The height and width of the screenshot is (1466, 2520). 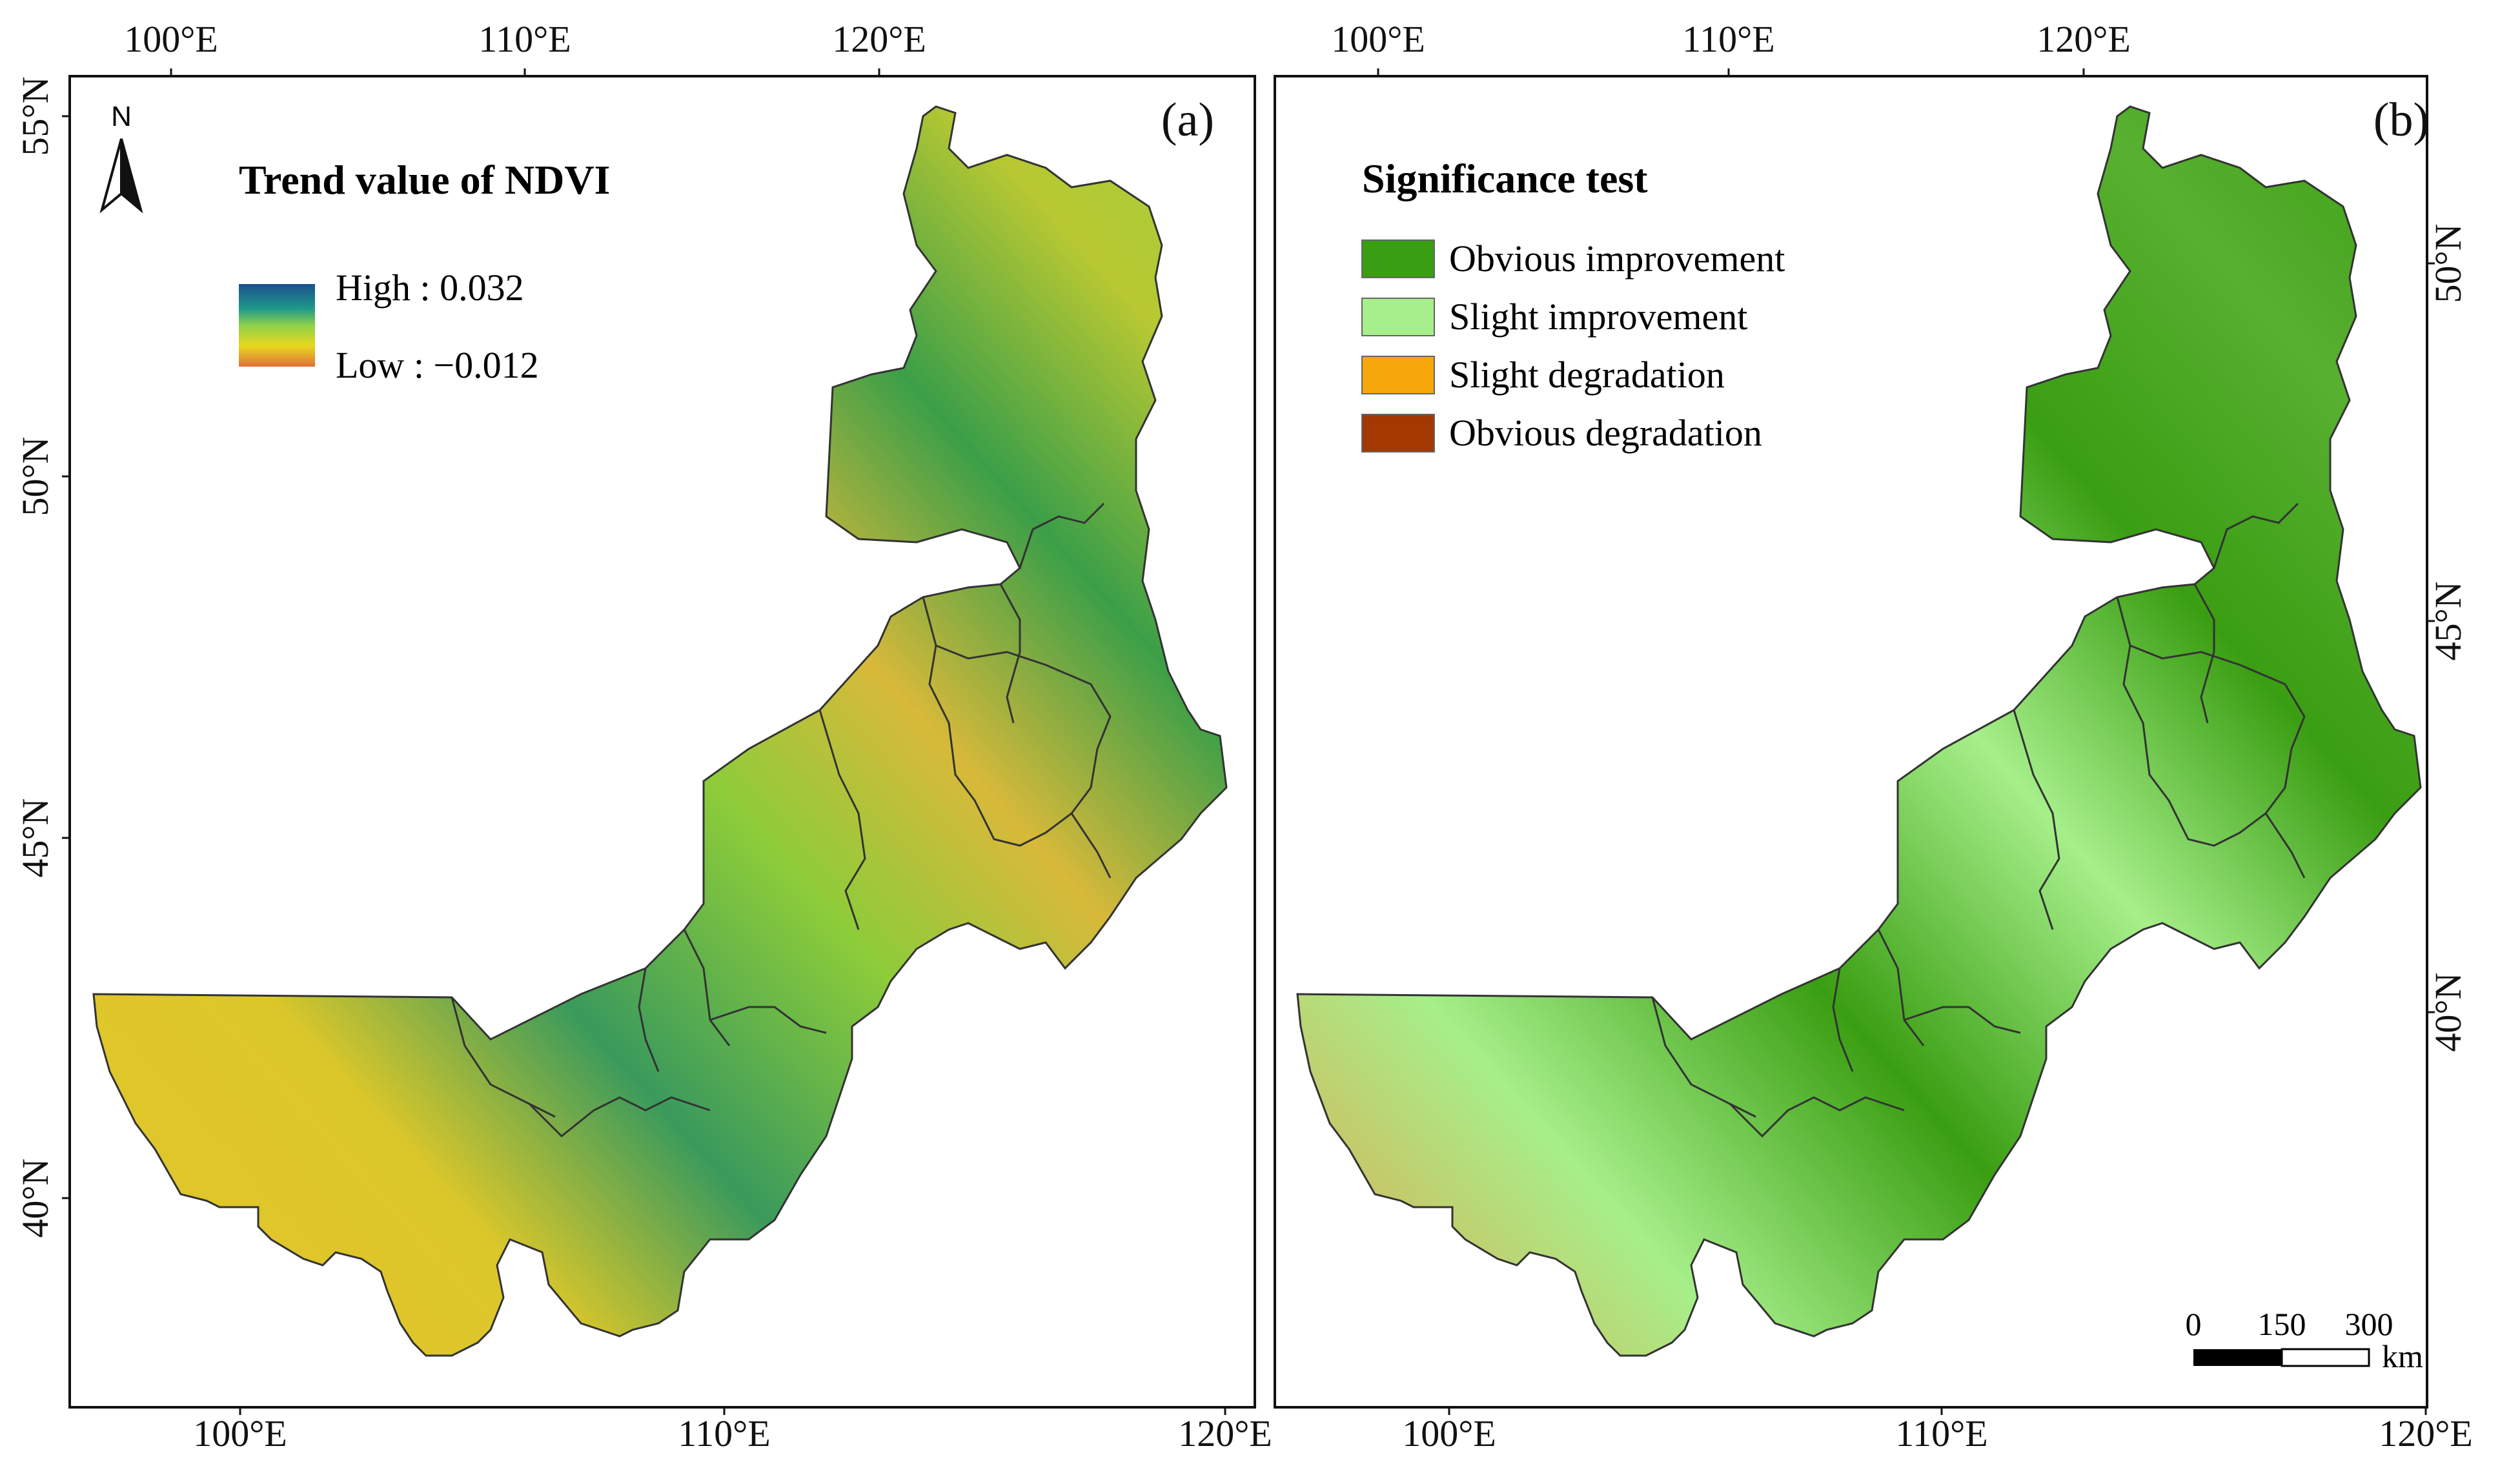 I want to click on legend-item-slight-degradation: Slight degradation, so click(x=1543, y=375).